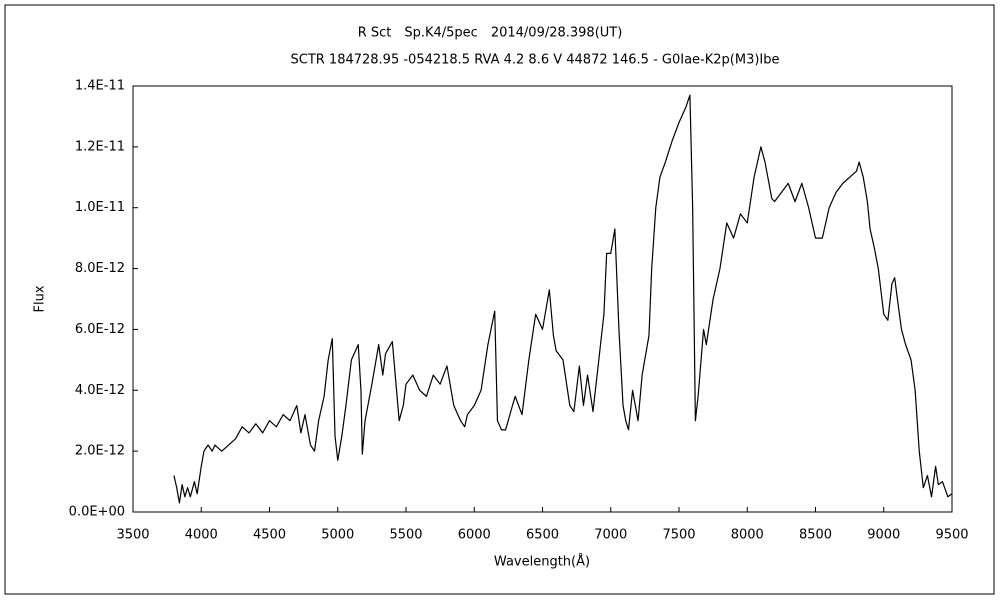 The image size is (1000, 600). What do you see at coordinates (201, 535) in the screenshot?
I see `x-tick-label: 4000` at bounding box center [201, 535].